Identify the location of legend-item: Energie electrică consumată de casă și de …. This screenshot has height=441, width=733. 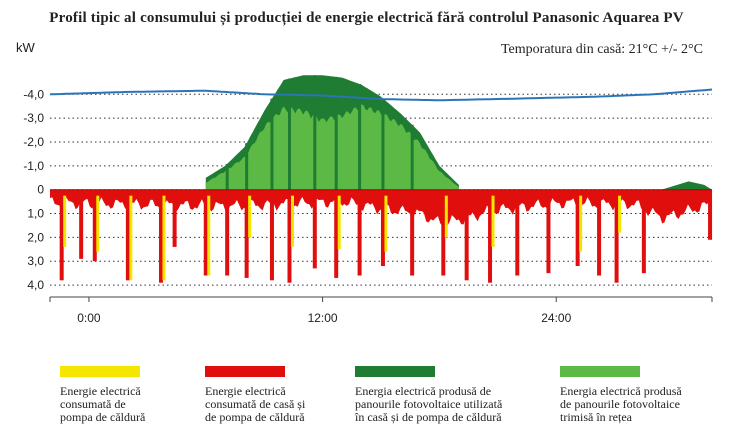
(255, 395).